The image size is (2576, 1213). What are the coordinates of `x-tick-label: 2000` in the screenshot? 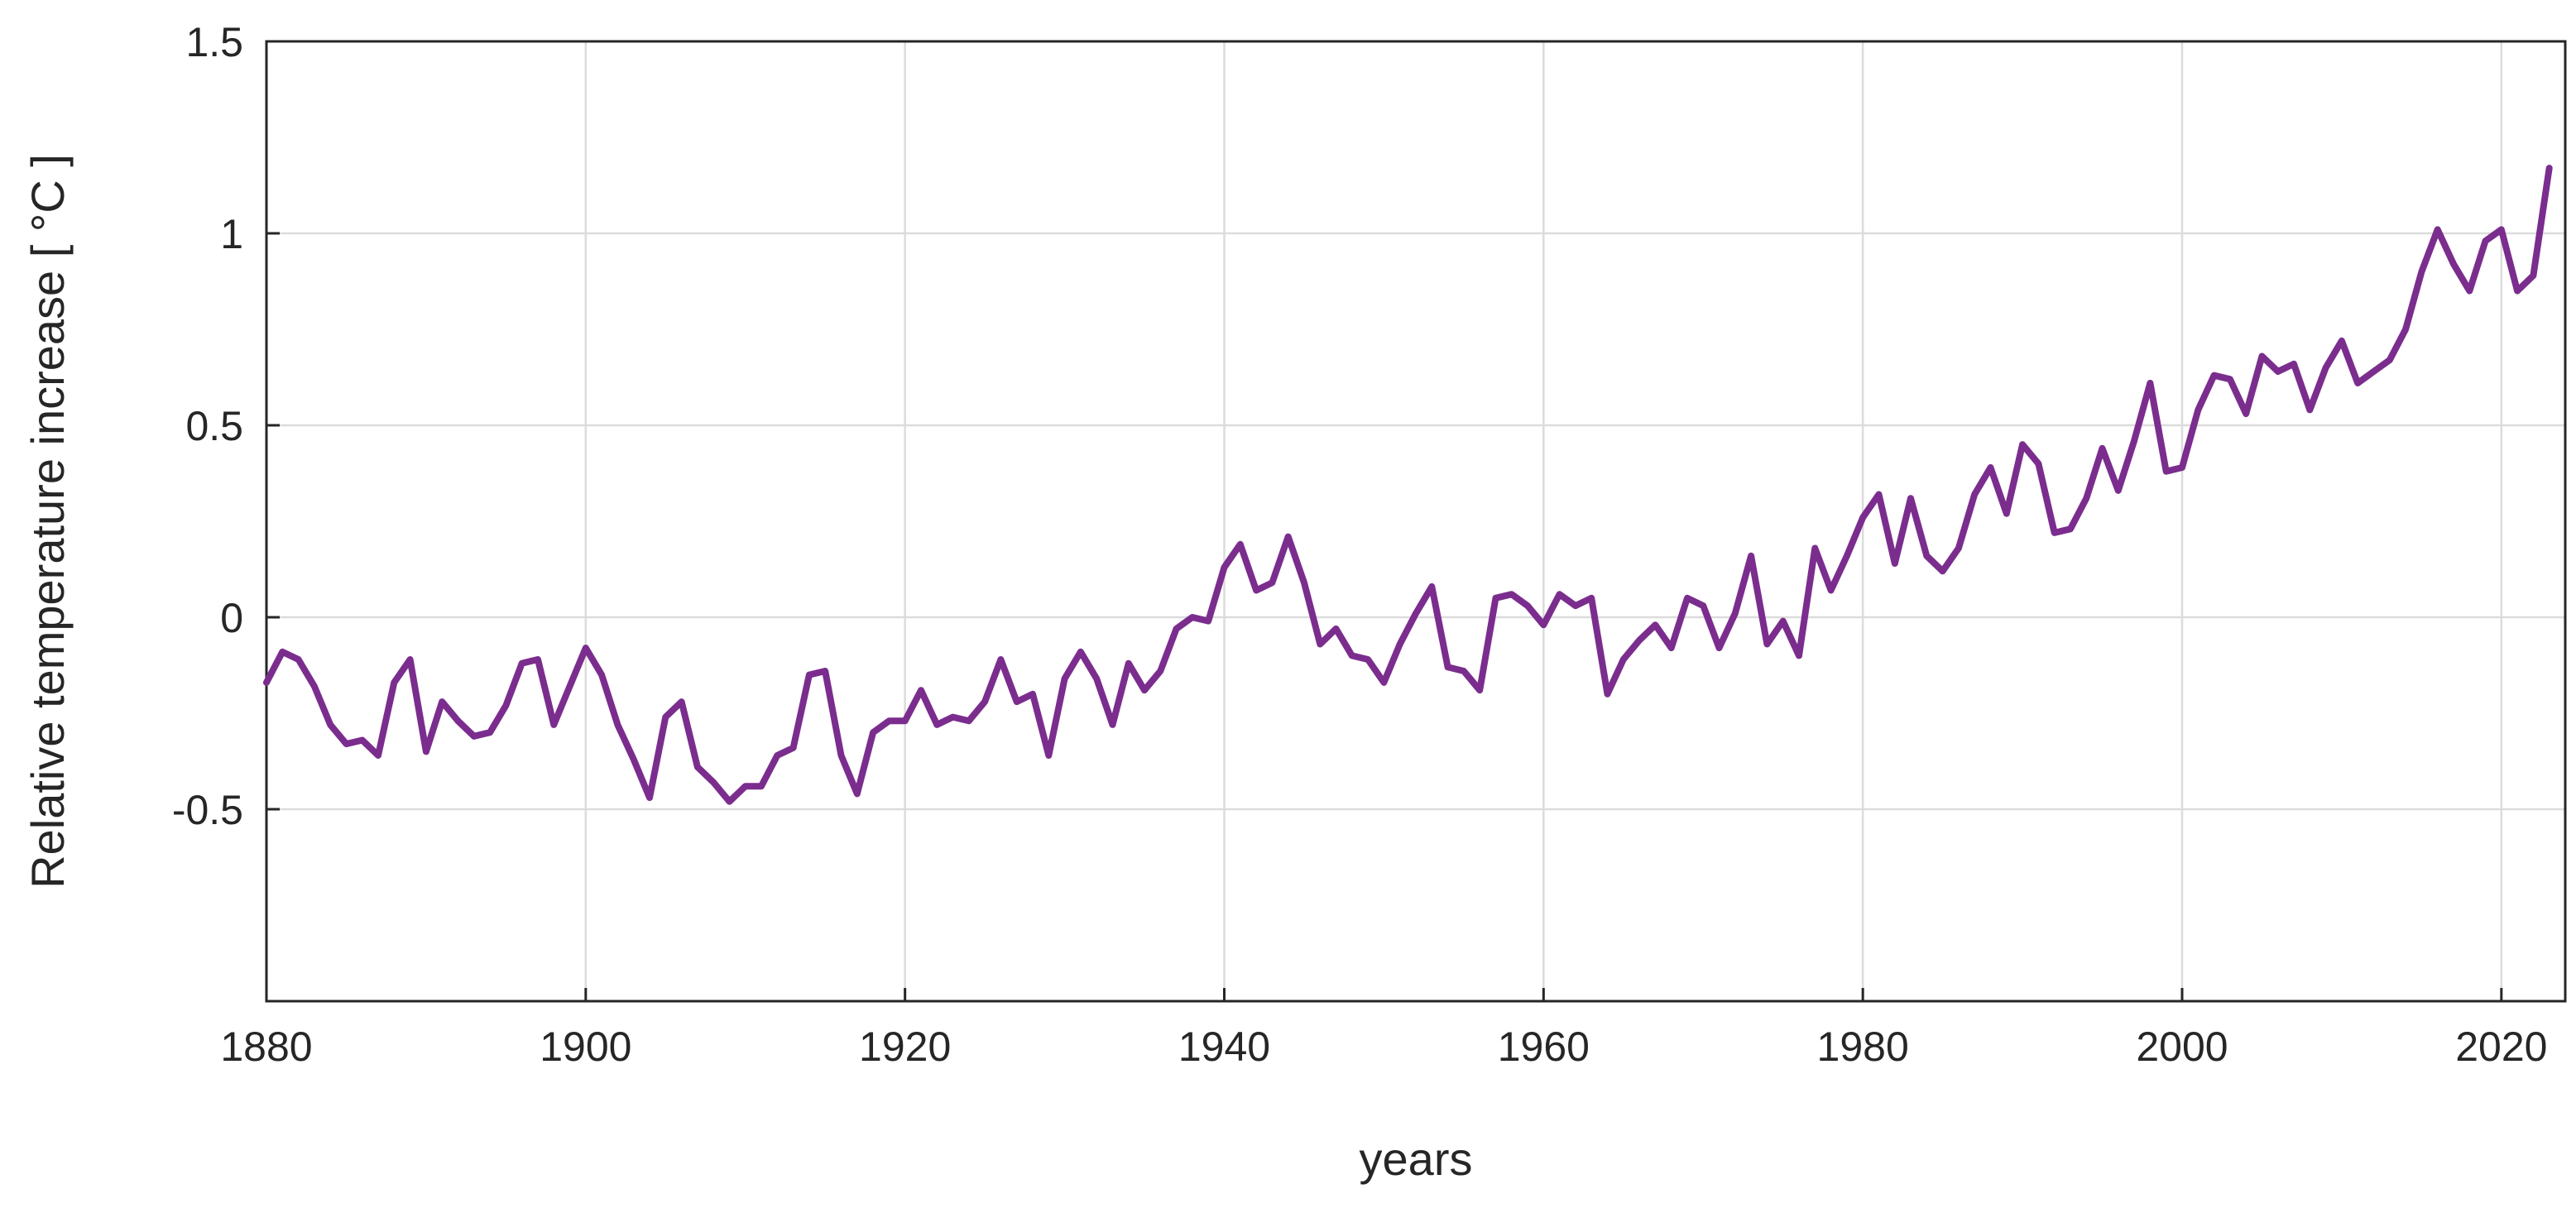 It's located at (2182, 1047).